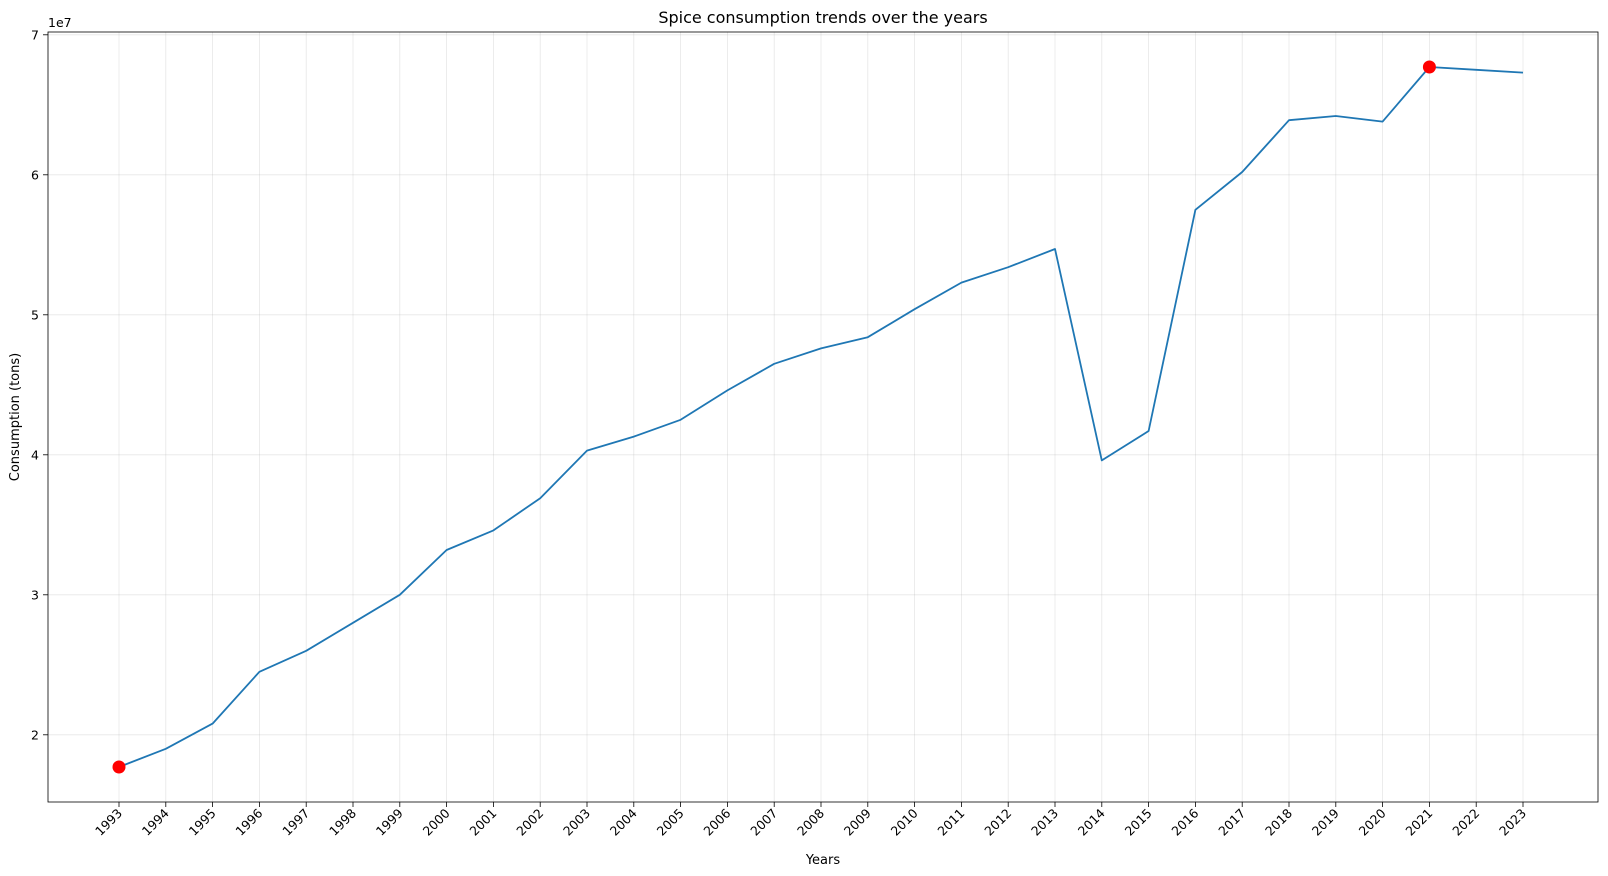 The height and width of the screenshot is (876, 1608). I want to click on x-tick-label: 2007, so click(763, 822).